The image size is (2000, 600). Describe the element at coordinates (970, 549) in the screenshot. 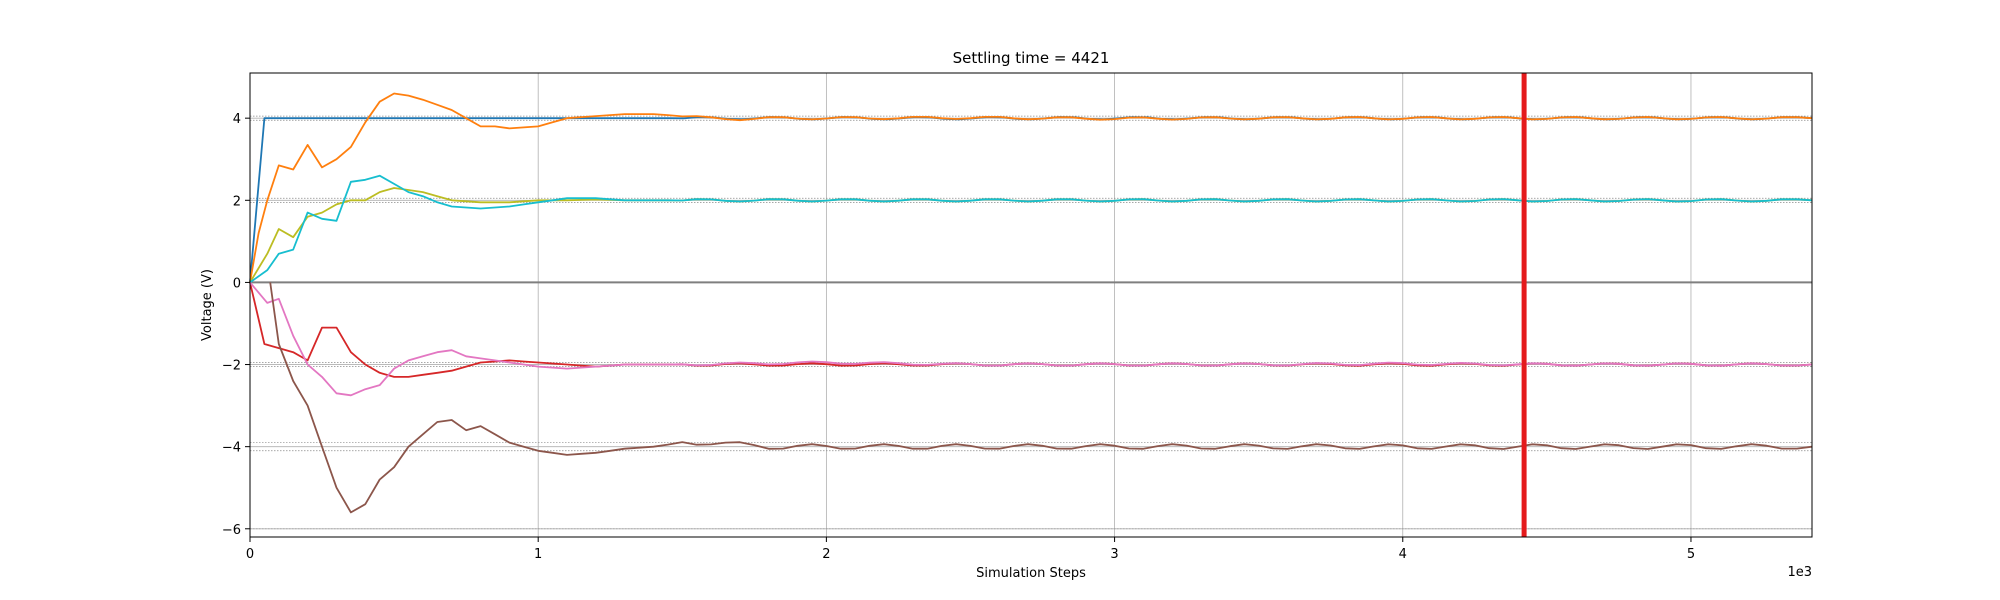

I see `x-axis-ticks: 0 1 2 3 4 5` at that location.